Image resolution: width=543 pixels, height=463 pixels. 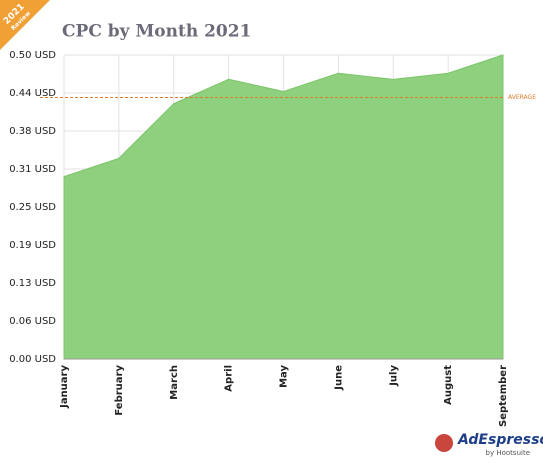 What do you see at coordinates (32, 207) in the screenshot?
I see `y-tick-label: 0.25 USD` at bounding box center [32, 207].